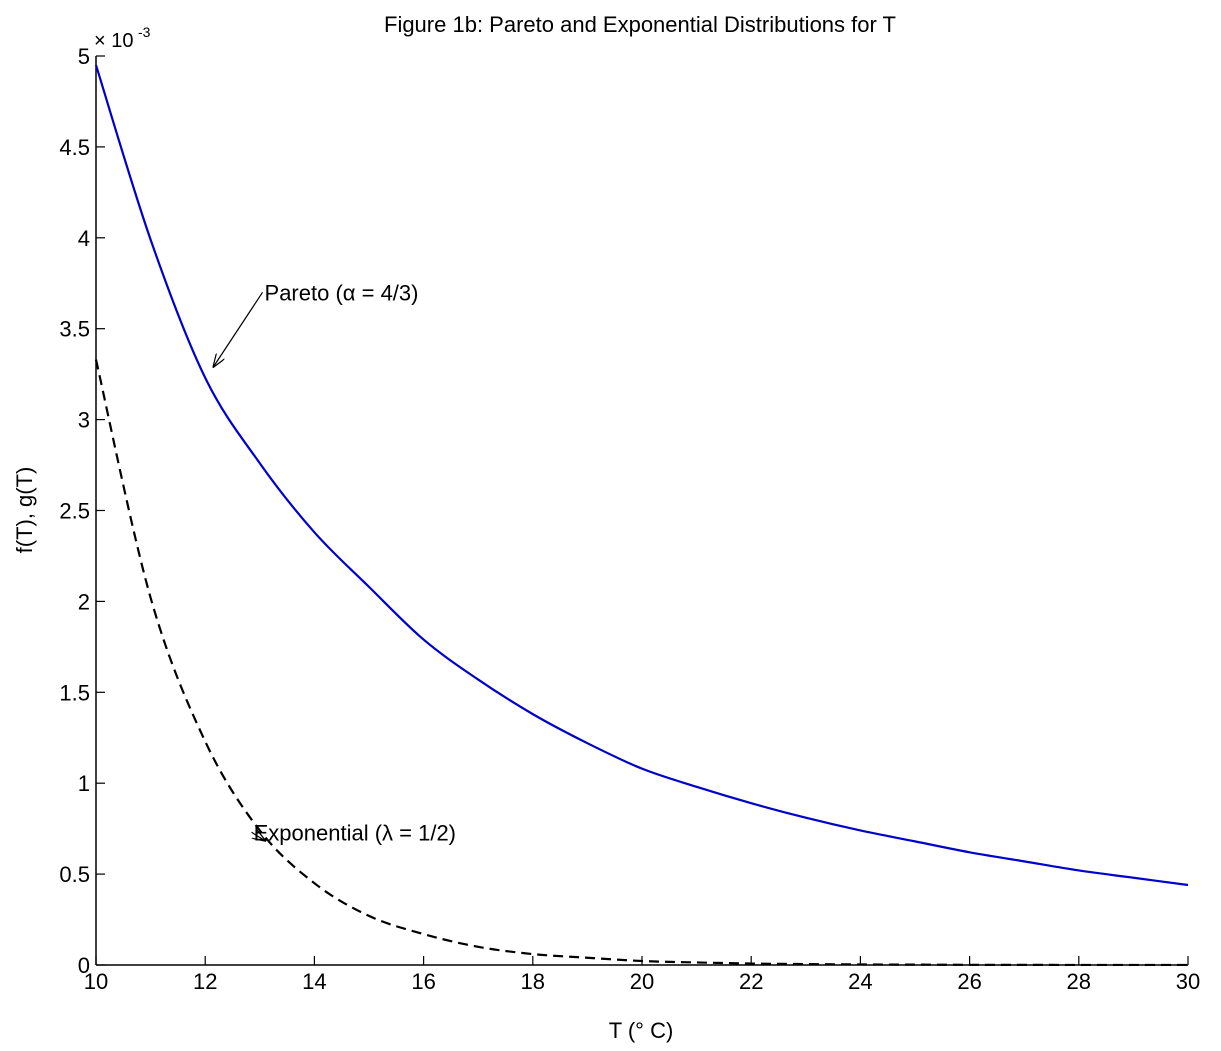  I want to click on pareto-annotation-arrow, so click(238, 329).